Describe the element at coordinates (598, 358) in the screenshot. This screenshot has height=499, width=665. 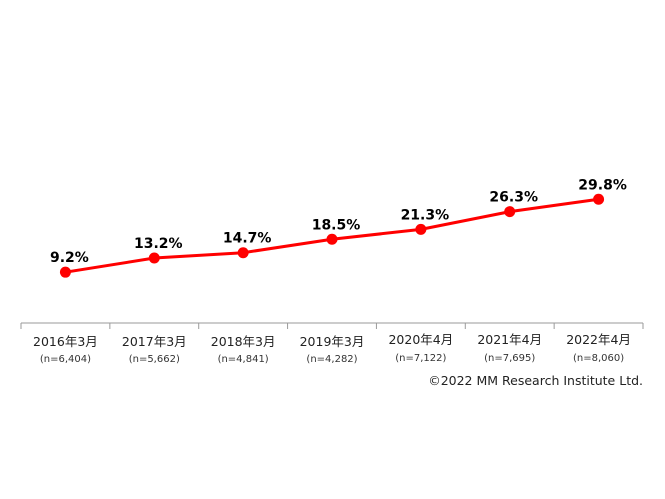
I see `sample-size-label: (n=8,060)` at that location.